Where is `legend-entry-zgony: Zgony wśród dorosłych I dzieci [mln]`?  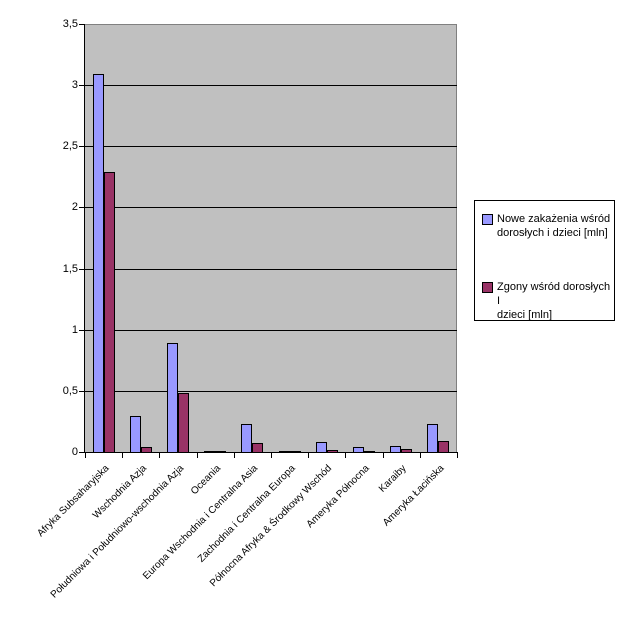
legend-entry-zgony: Zgony wśród dorosłych I dzieci [mln] is located at coordinates (547, 301).